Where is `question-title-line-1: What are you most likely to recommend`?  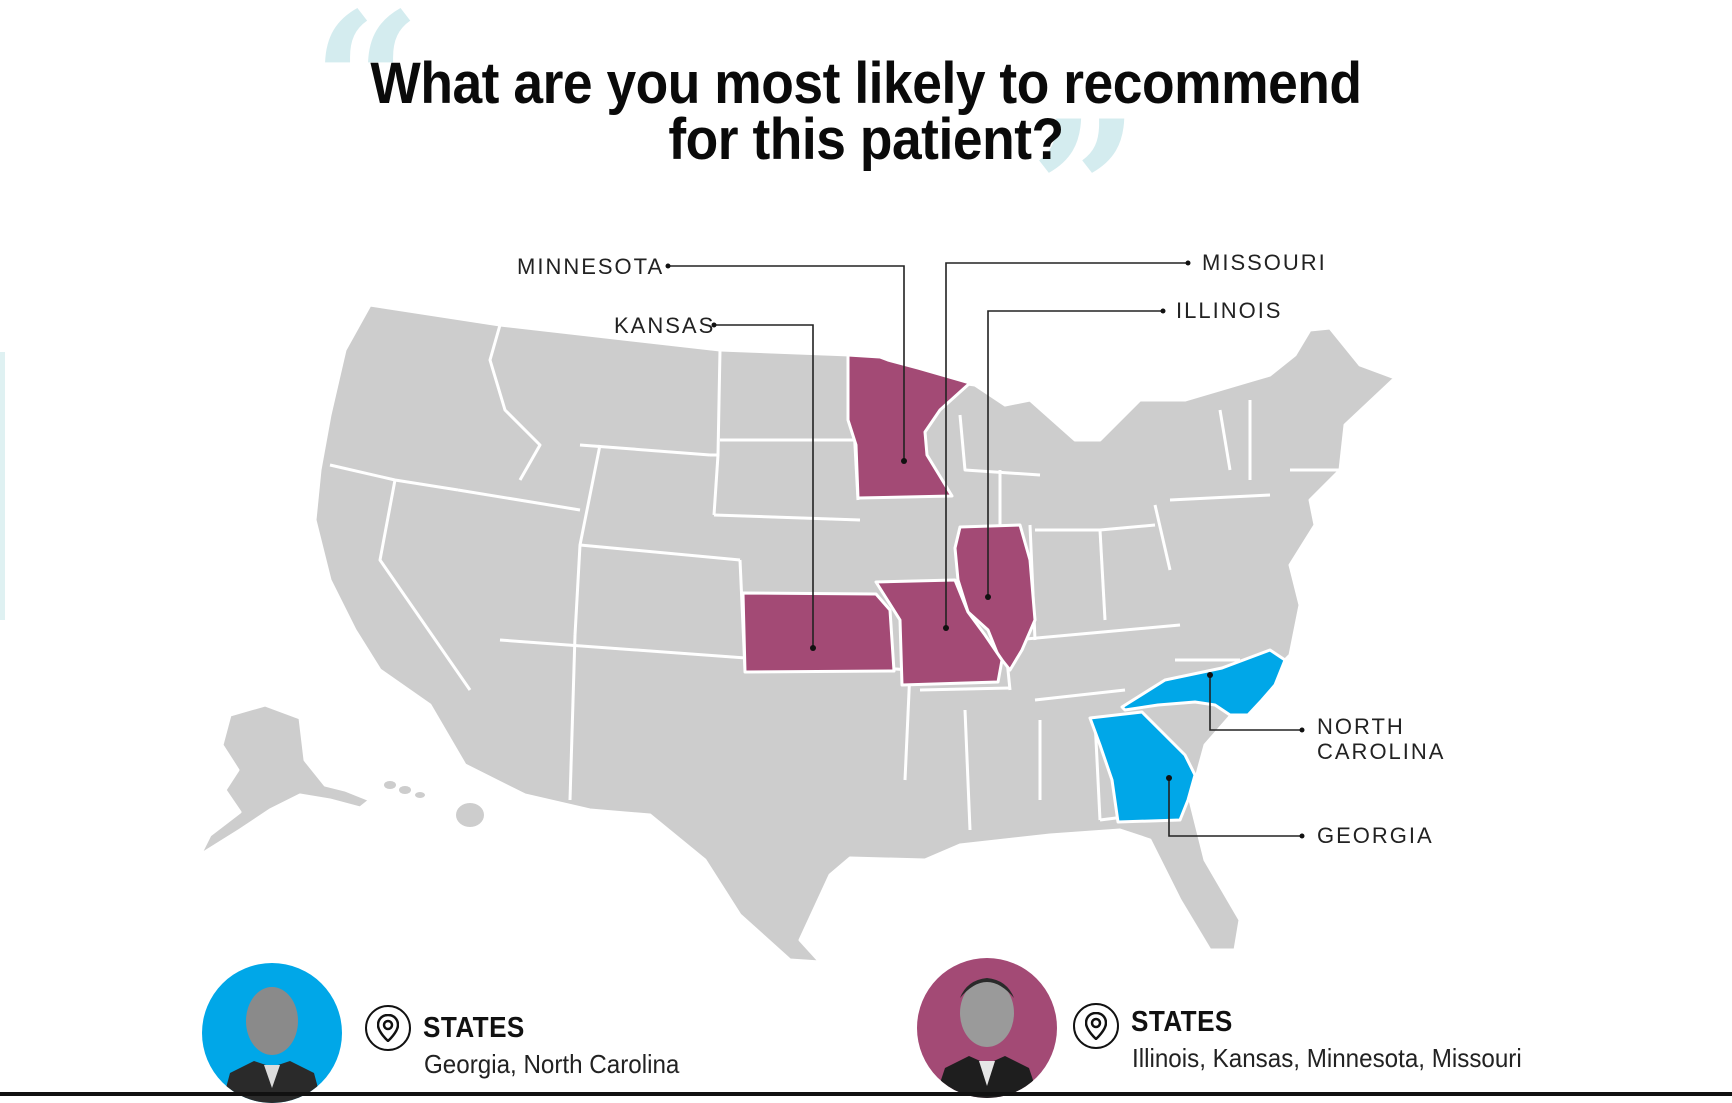 question-title-line-1: What are you most likely to recommend is located at coordinates (866, 83).